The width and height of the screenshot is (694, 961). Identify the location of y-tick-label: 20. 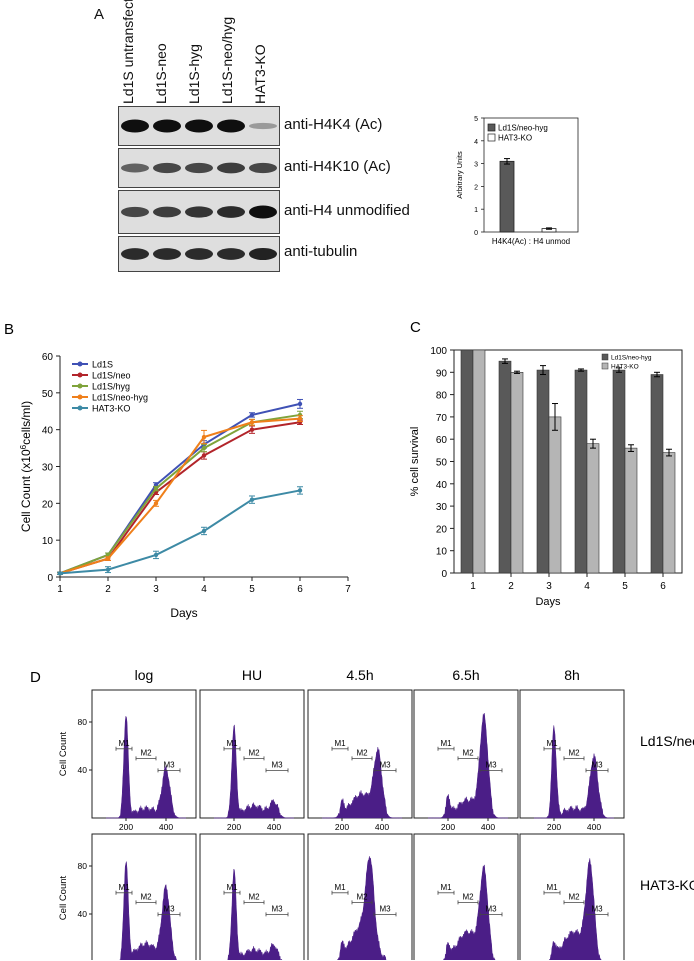
(48, 504).